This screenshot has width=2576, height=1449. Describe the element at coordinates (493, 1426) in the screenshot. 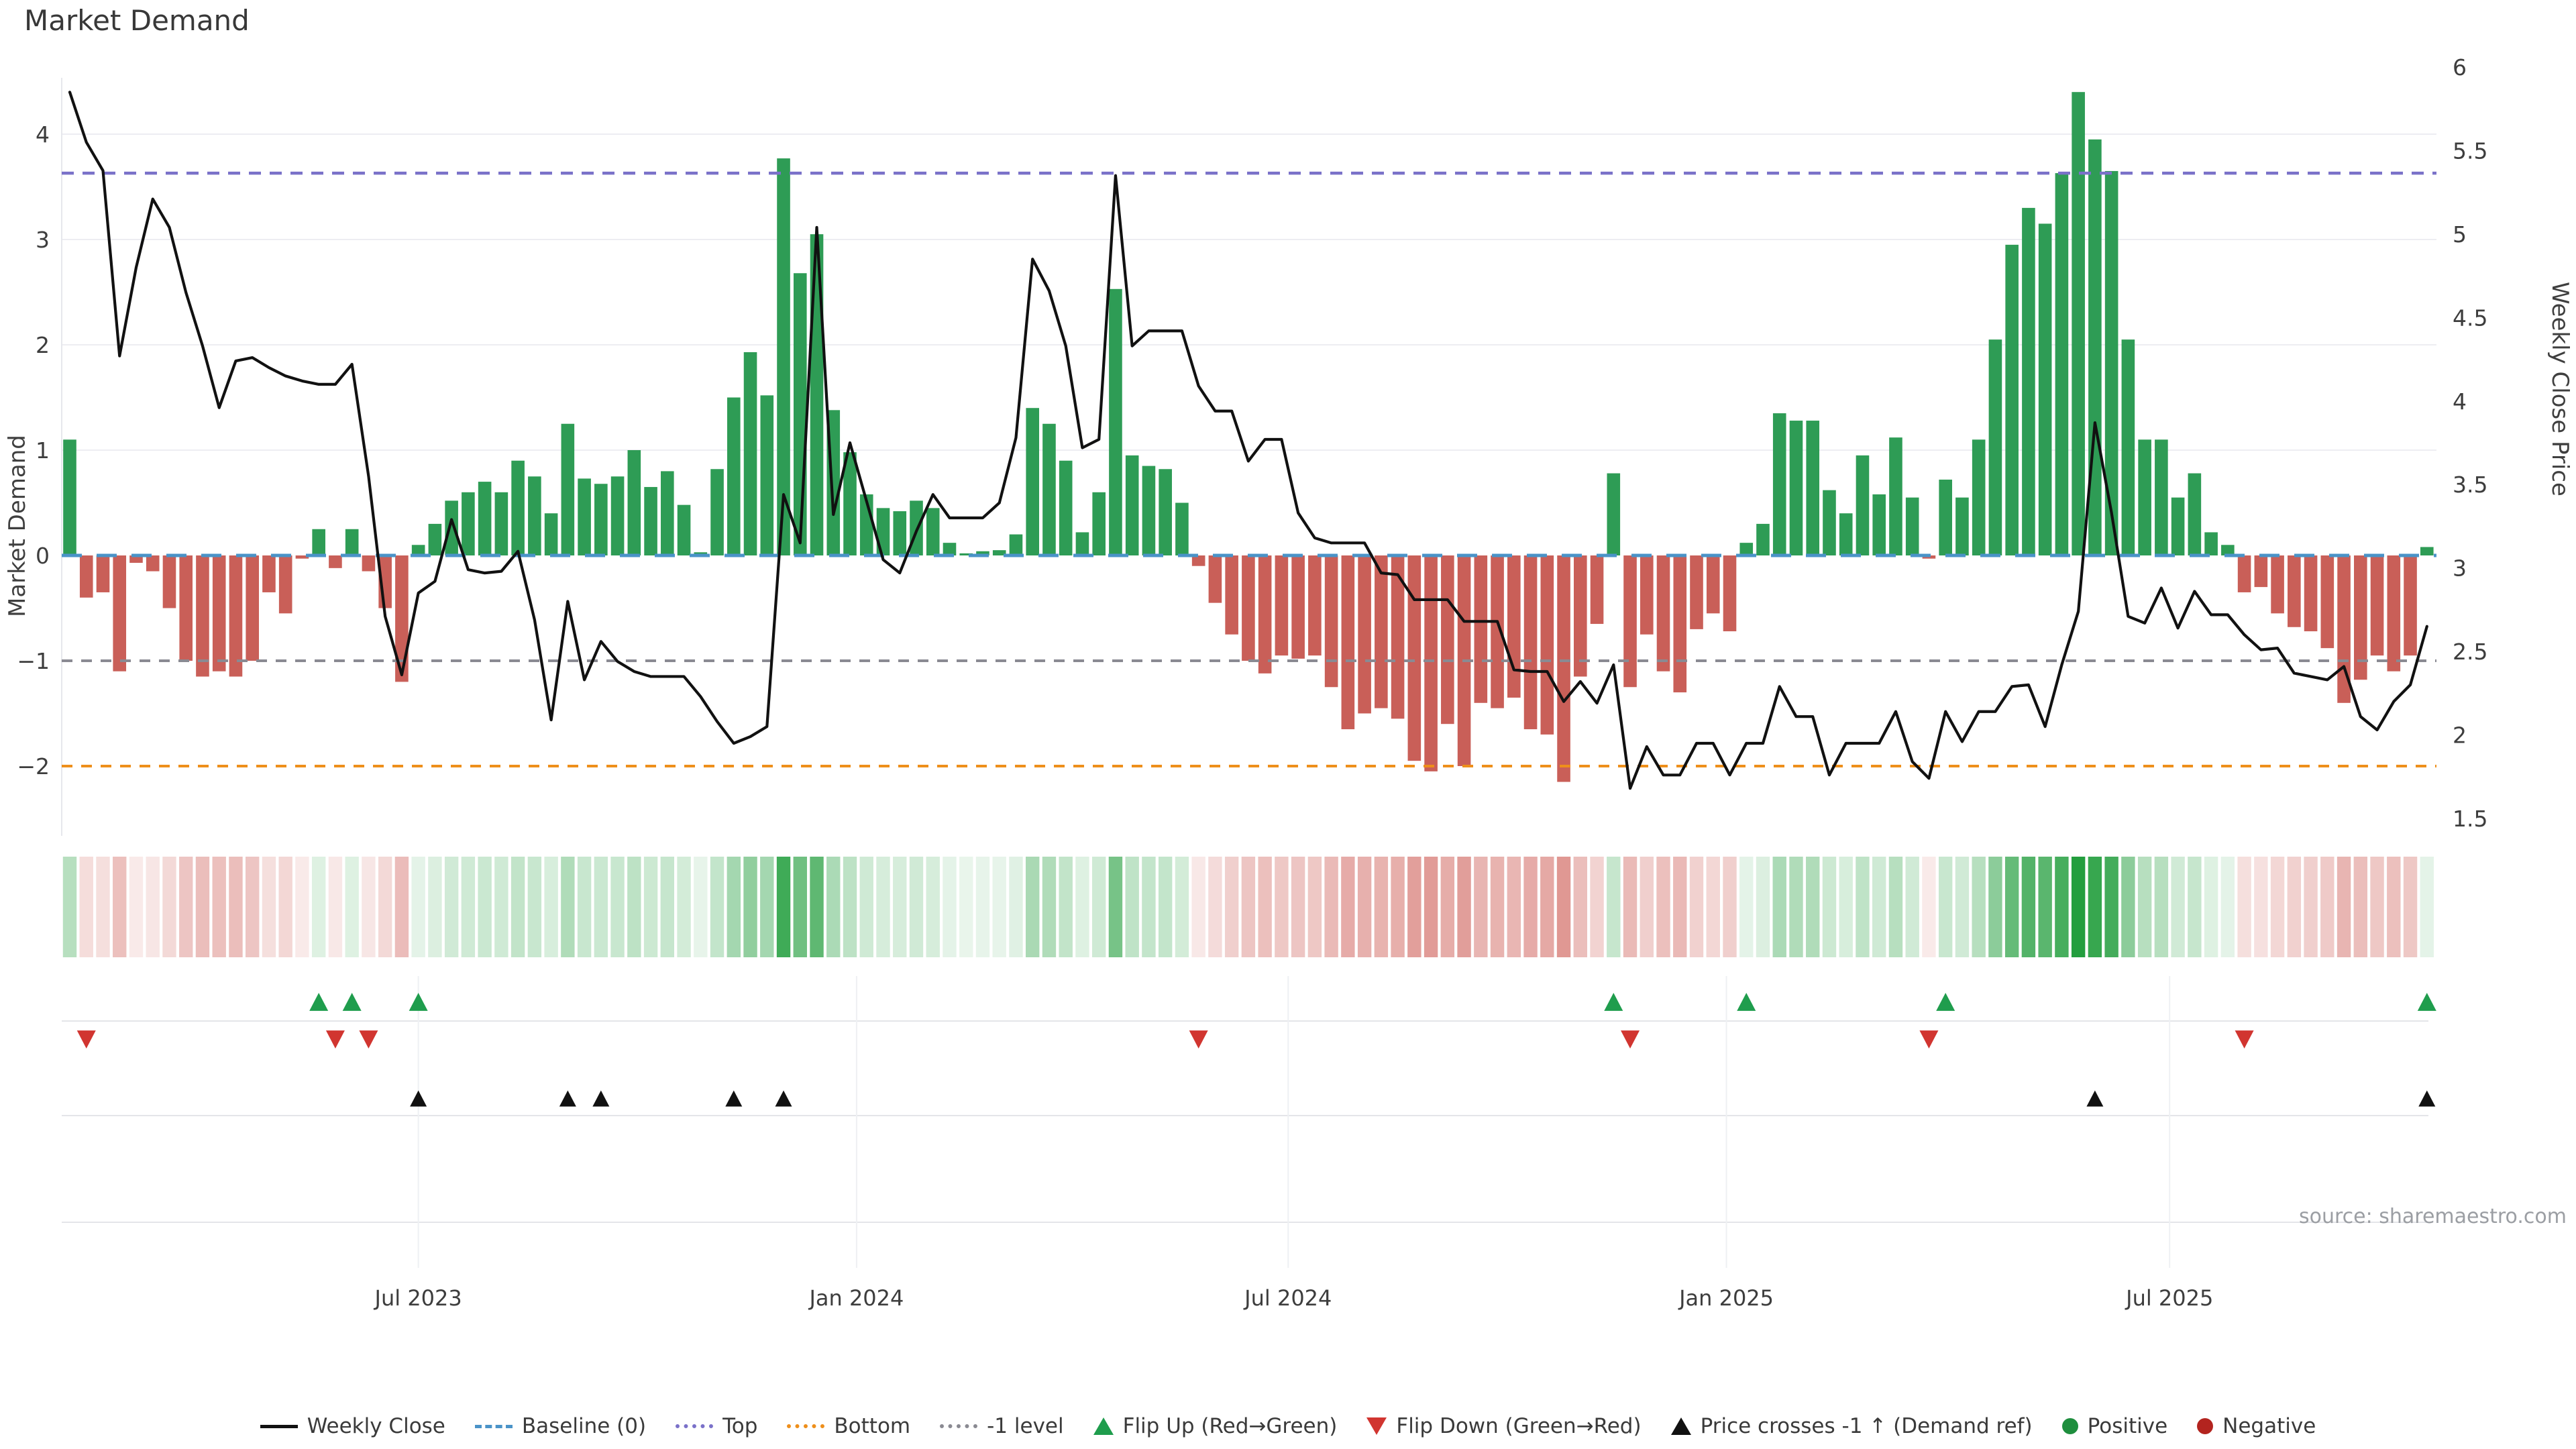

I see `dashed-legend-icon` at that location.